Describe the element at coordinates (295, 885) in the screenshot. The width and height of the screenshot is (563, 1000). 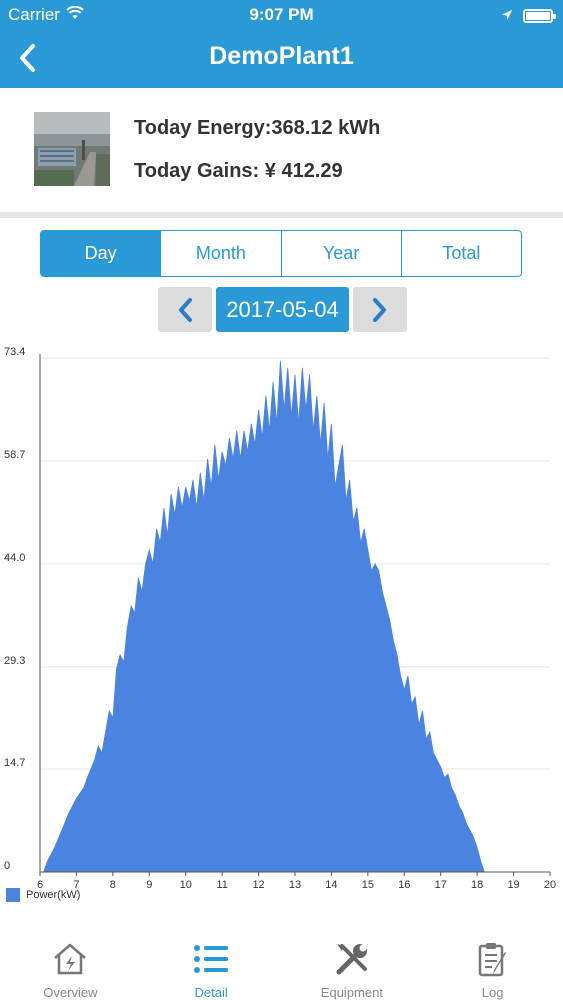
I see `x-tick-label: 13` at that location.